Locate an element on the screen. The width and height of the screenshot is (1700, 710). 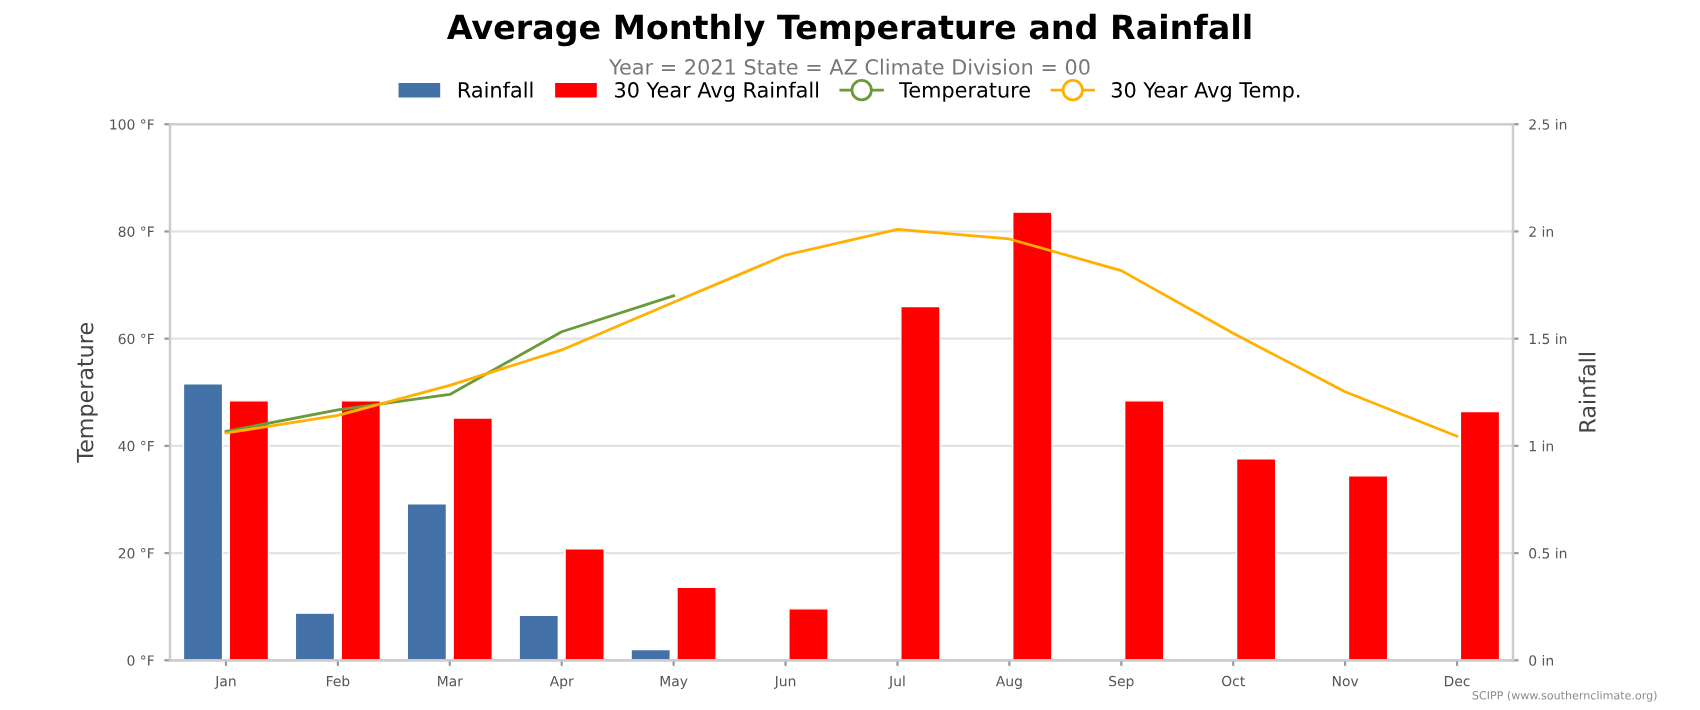
line-series is located at coordinates (450, 363).